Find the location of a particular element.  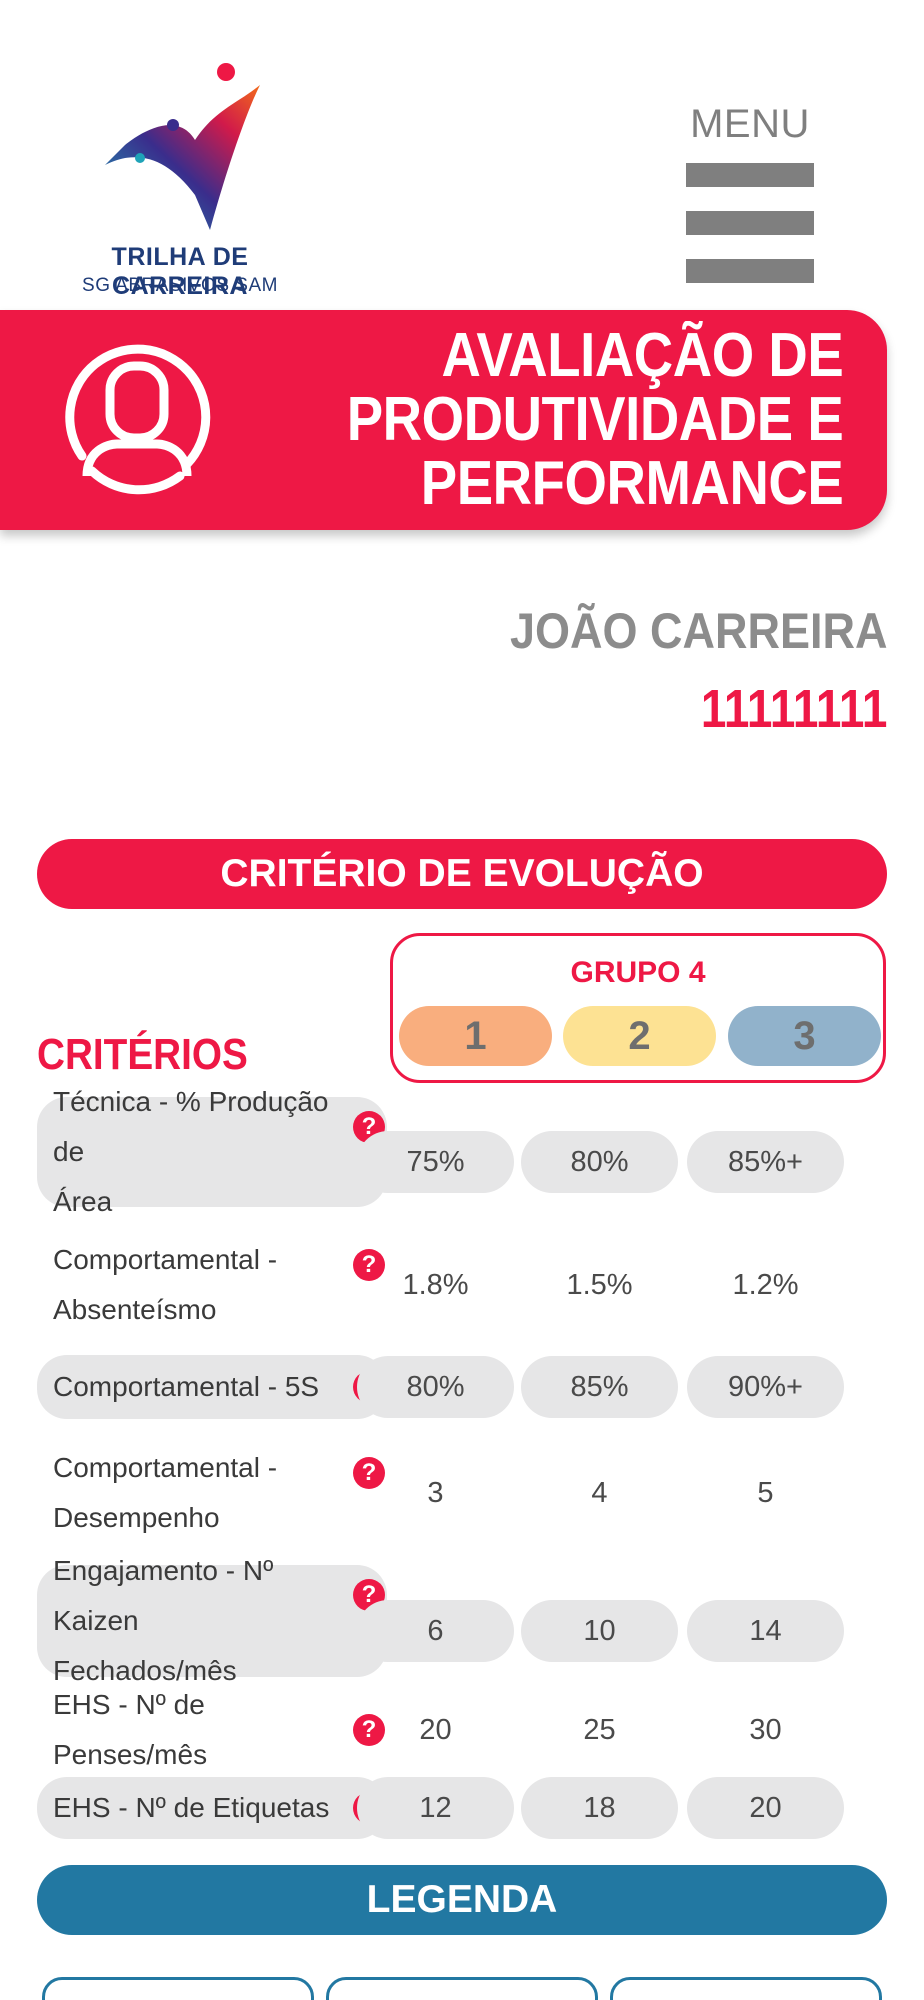

logo-subtitle: SG ABRASIVOS SAM is located at coordinates (180, 285).